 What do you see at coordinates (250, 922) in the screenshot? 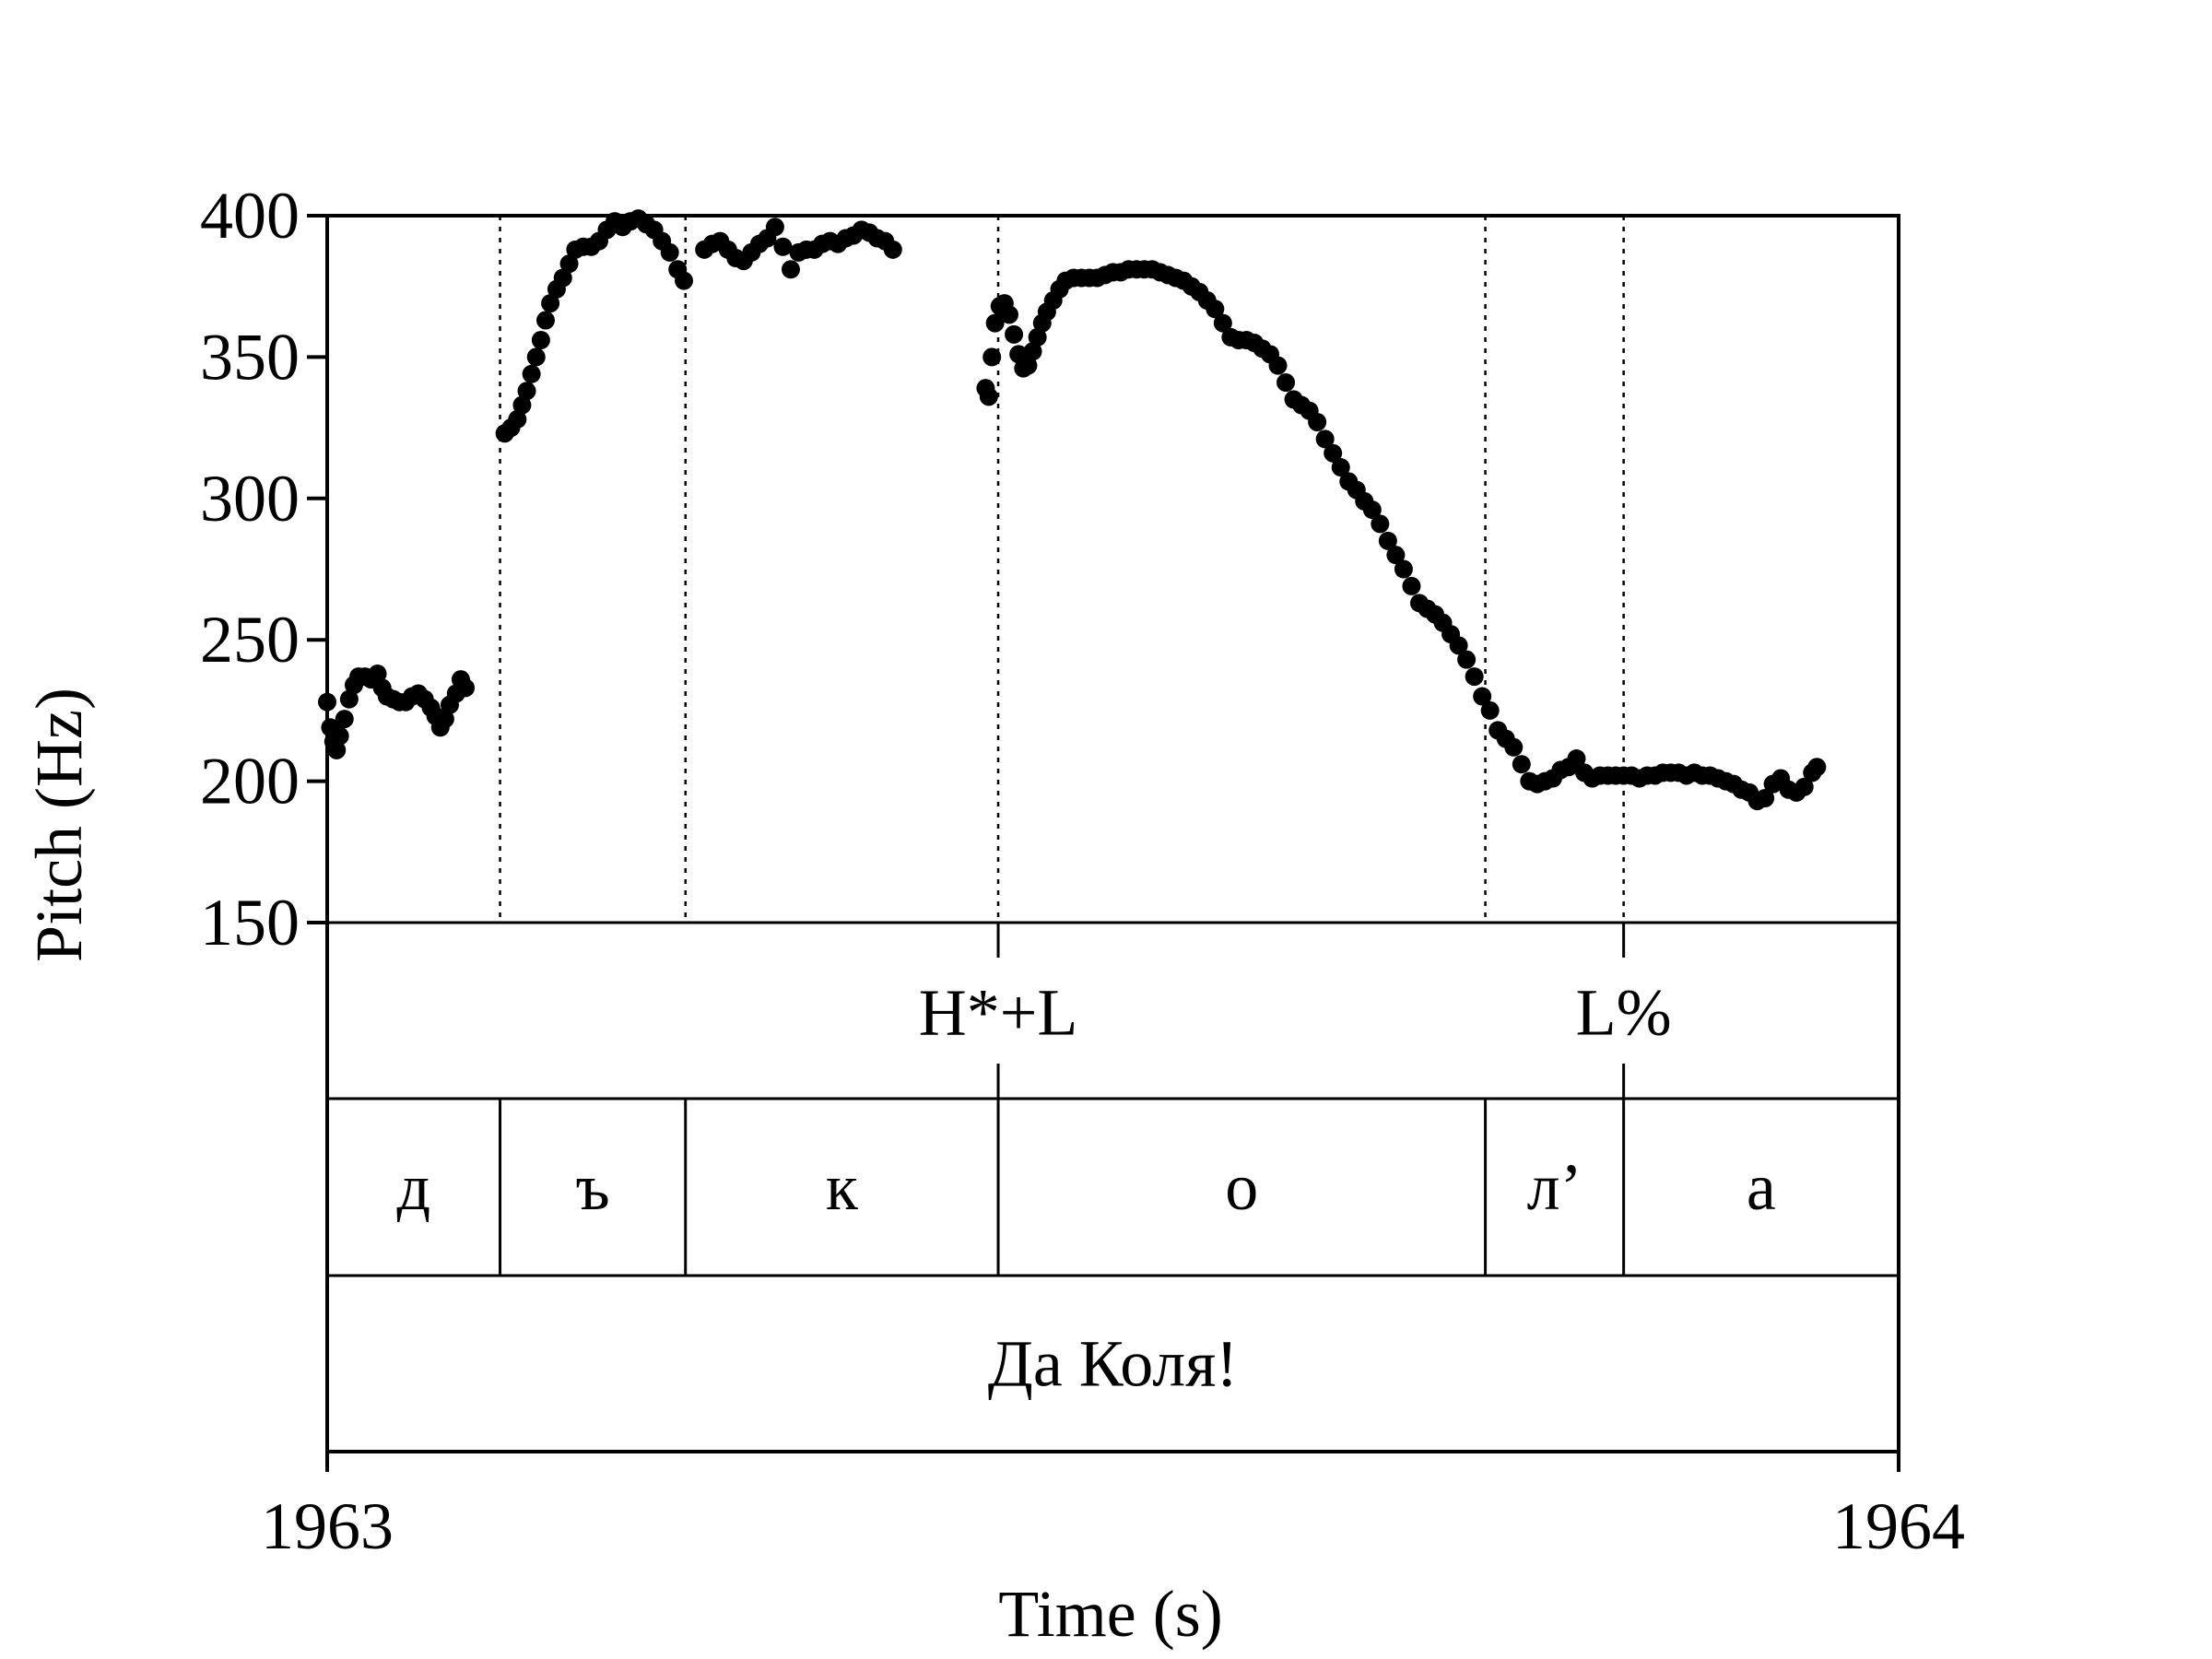
I see `y-tick-label: 150` at bounding box center [250, 922].